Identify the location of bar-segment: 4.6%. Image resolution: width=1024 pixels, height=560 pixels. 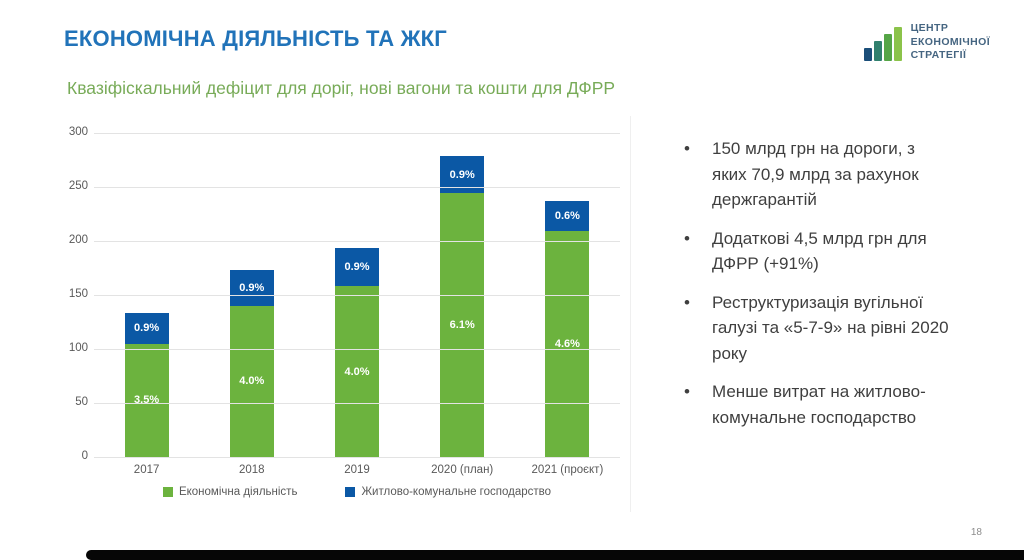
(567, 344).